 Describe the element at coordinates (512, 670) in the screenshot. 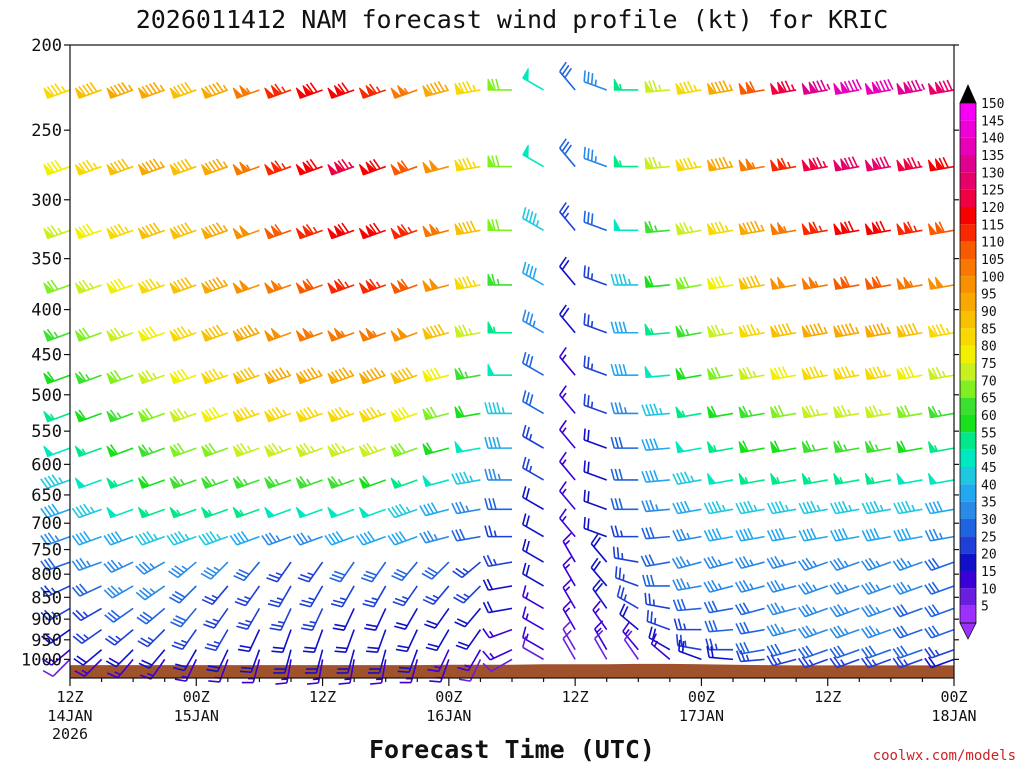

I see `terrain-fill` at that location.